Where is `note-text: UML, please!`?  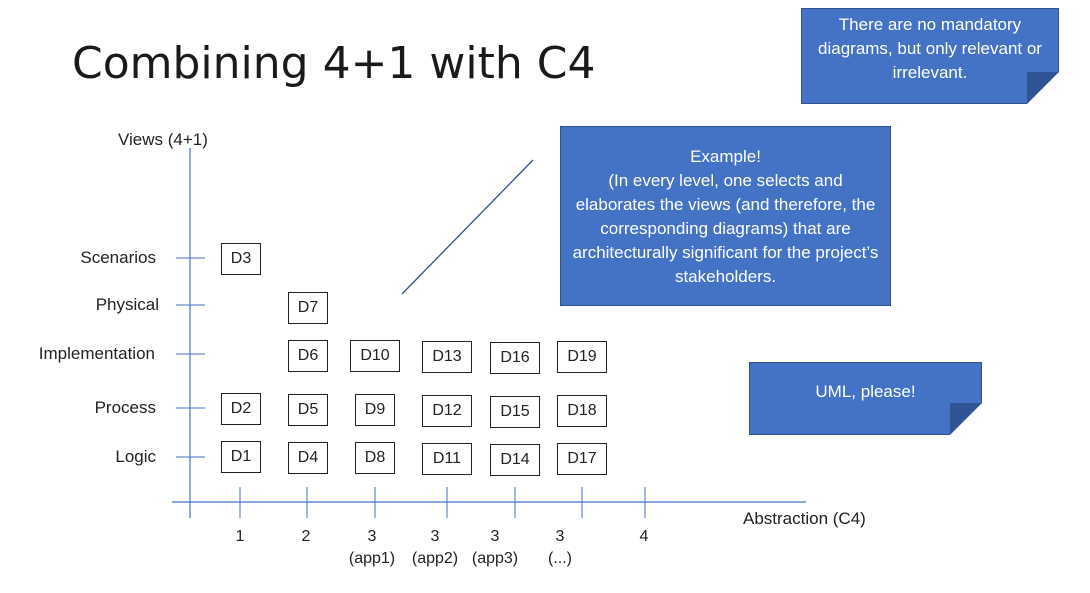
note-text: UML, please! is located at coordinates (865, 391).